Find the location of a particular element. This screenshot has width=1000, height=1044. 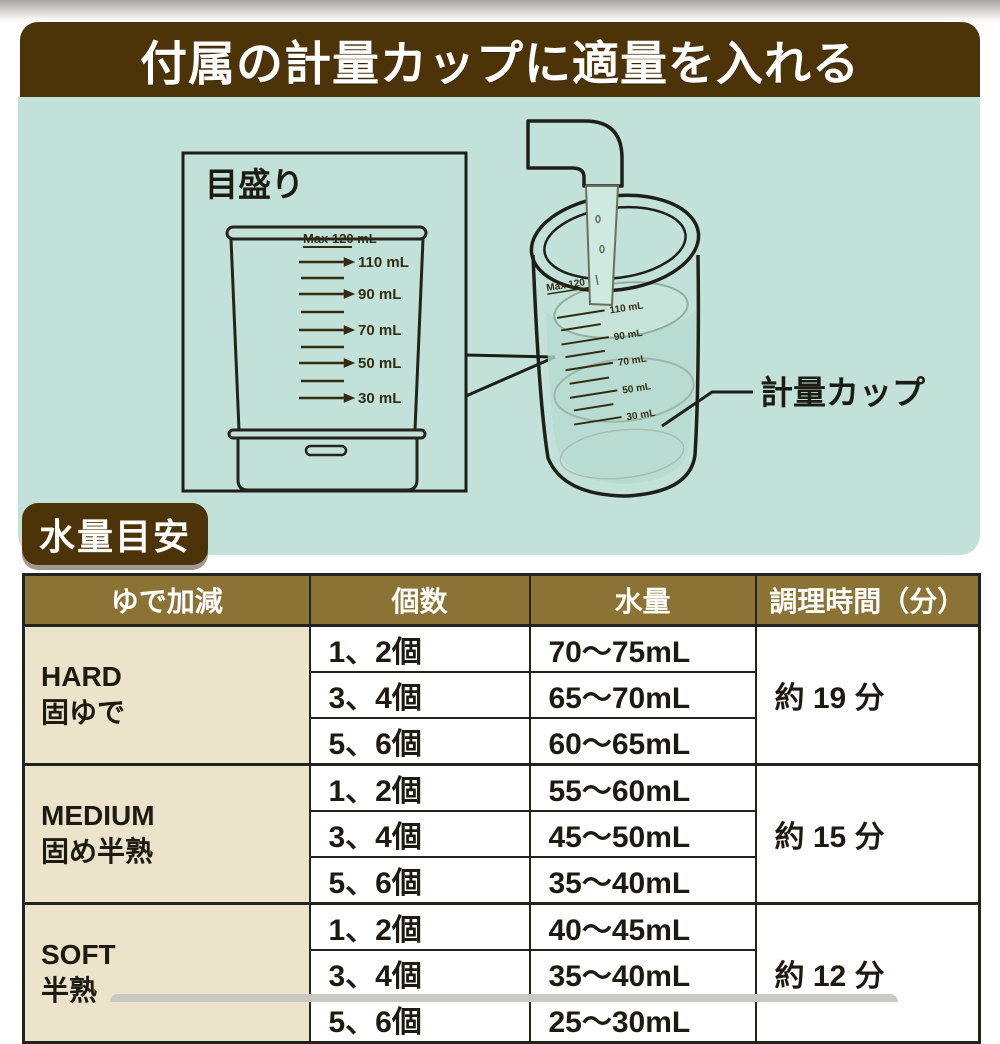

group-name-en: SOFT is located at coordinates (78, 954).